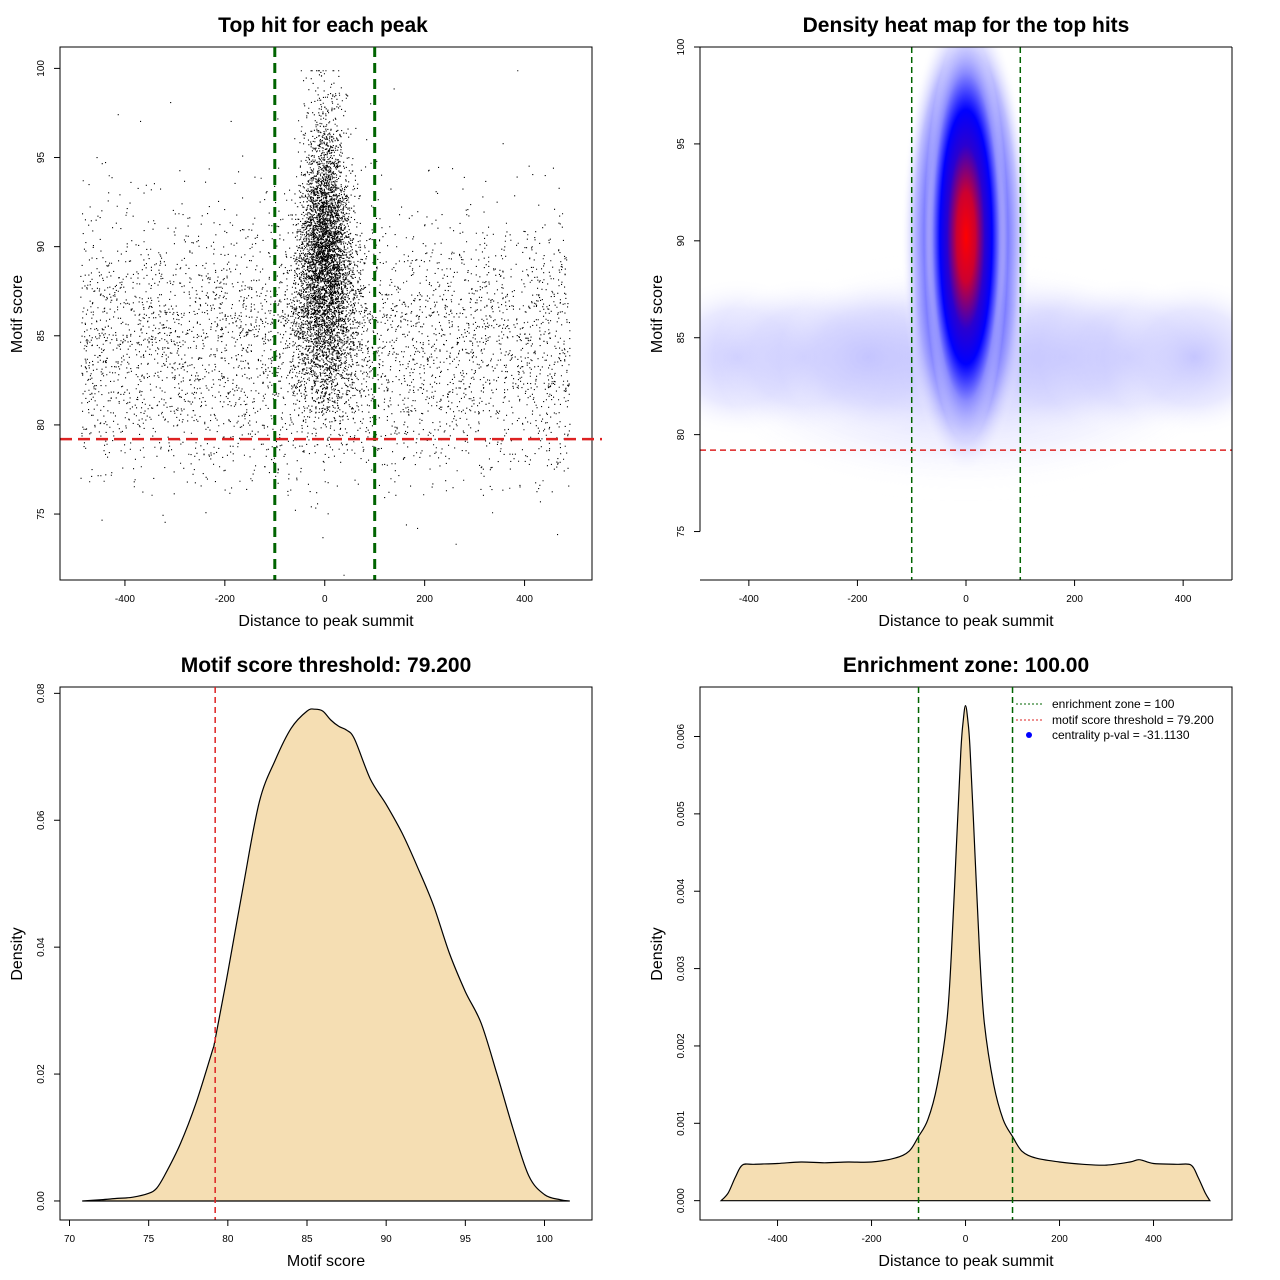  What do you see at coordinates (681, 1045) in the screenshot?
I see `y-tick-label: 0.002` at bounding box center [681, 1045].